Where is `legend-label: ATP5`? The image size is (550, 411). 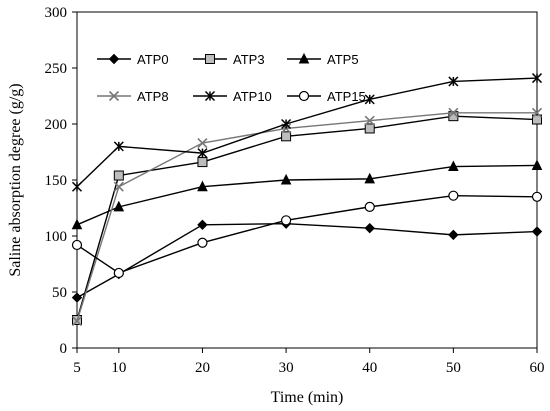
legend-label: ATP5 is located at coordinates (343, 59).